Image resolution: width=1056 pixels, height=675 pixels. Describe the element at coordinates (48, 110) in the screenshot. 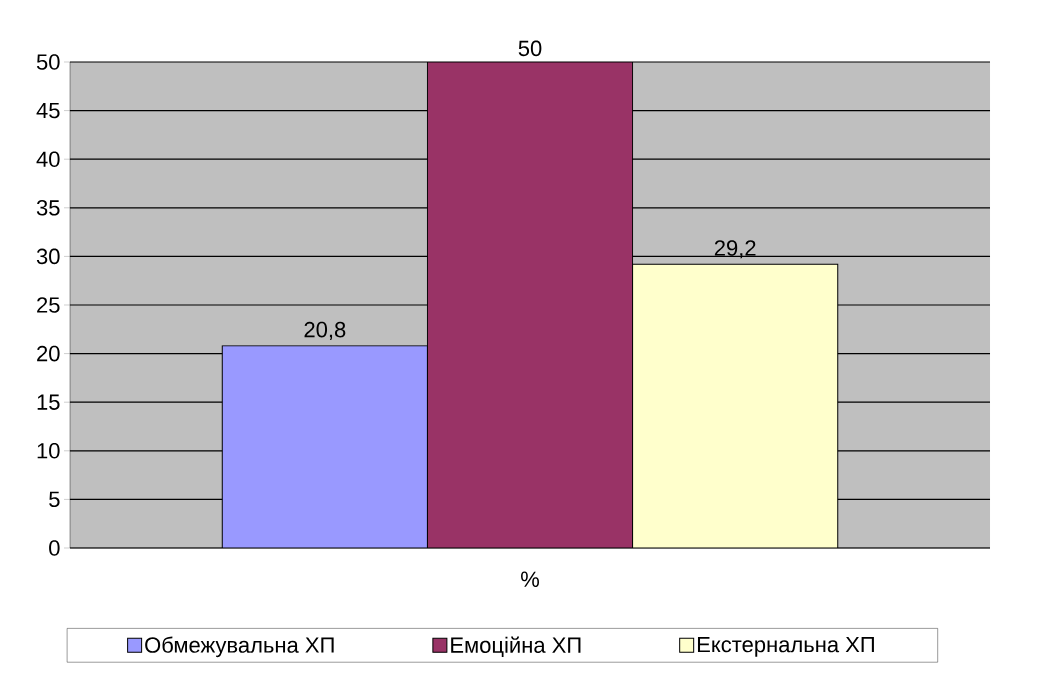

I see `y-tick-label: 45` at that location.